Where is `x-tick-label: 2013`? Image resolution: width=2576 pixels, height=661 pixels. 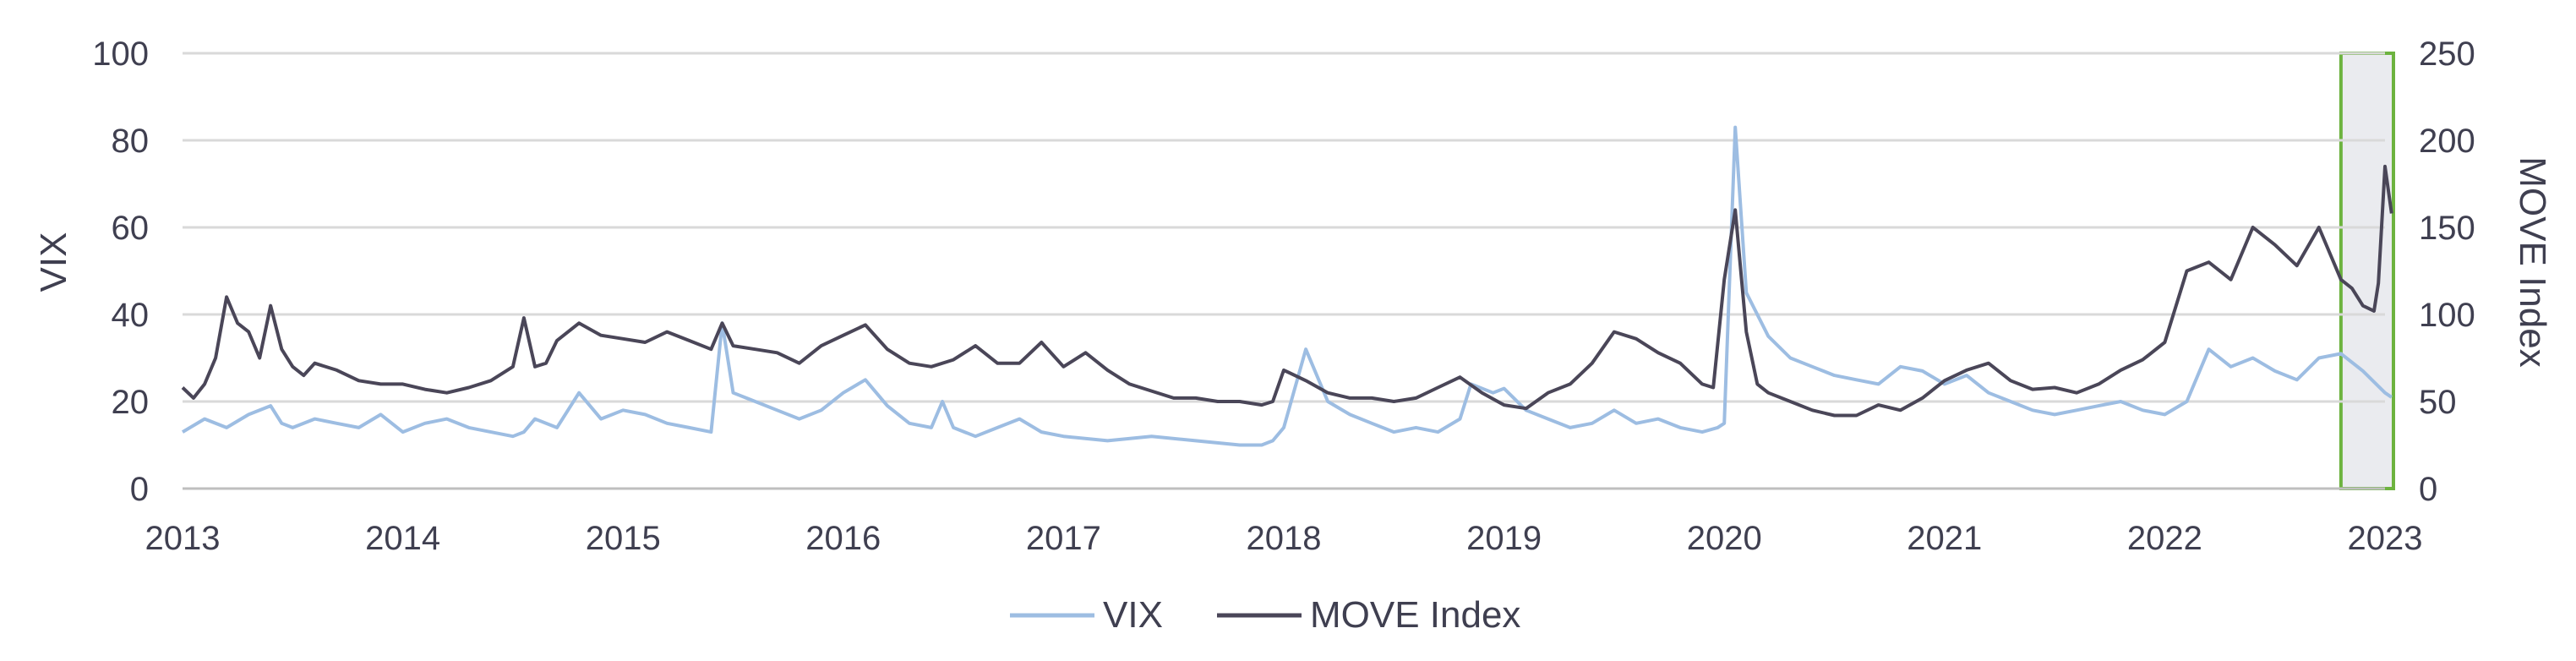
x-tick-label: 2013 is located at coordinates (183, 538).